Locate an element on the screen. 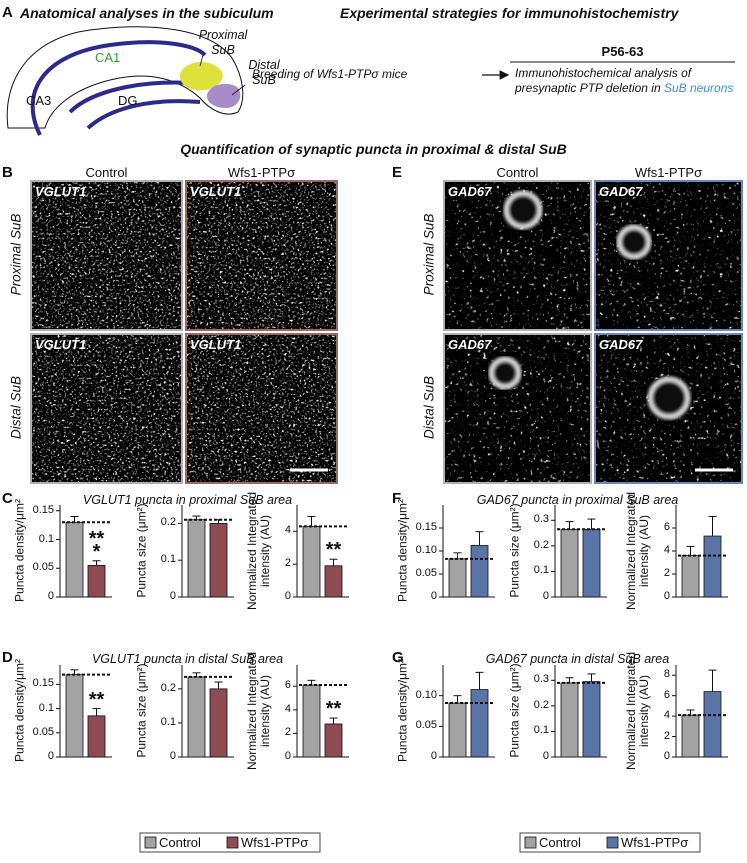 This screenshot has height=863, width=747. panel-label: E is located at coordinates (397, 172).